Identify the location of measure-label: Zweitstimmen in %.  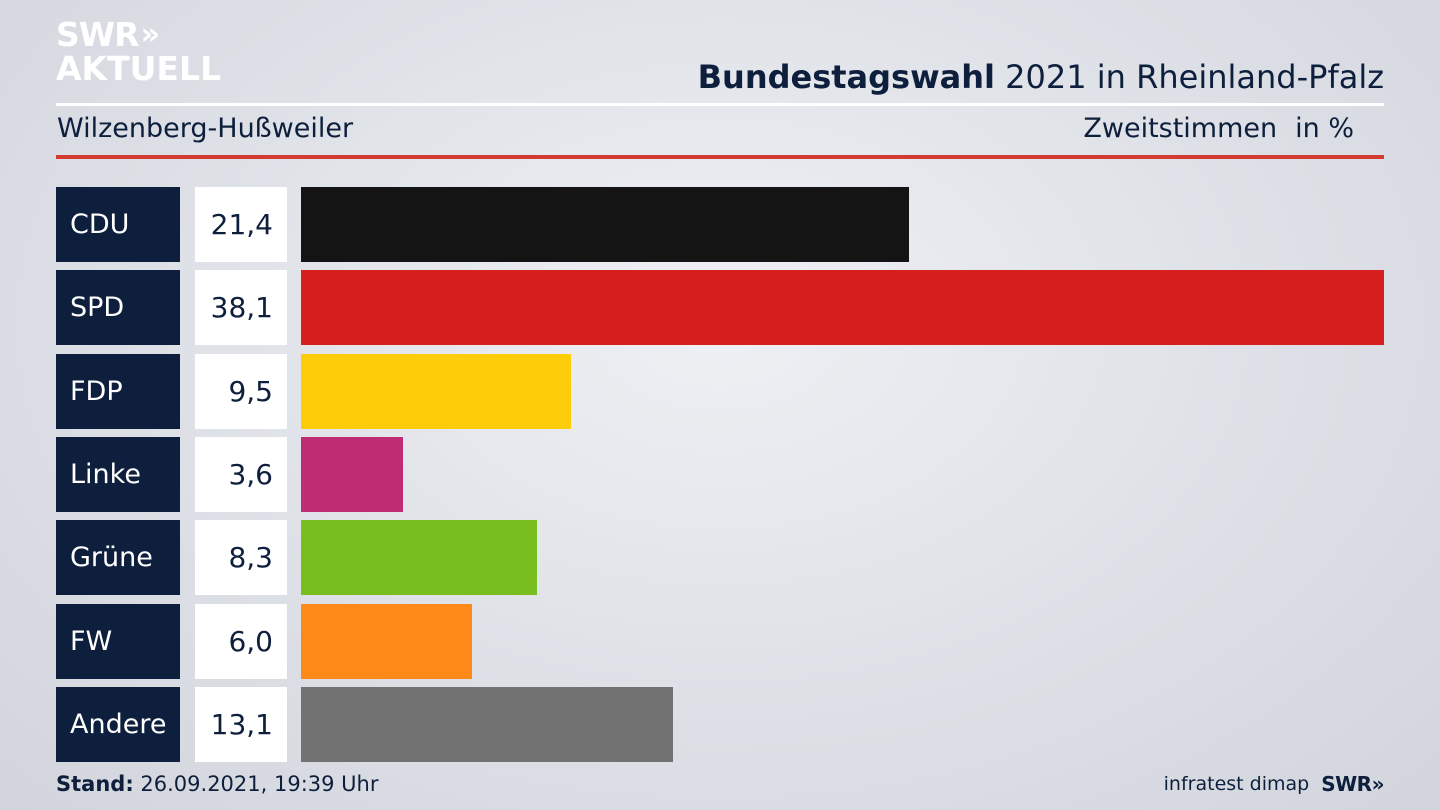
(1218, 128).